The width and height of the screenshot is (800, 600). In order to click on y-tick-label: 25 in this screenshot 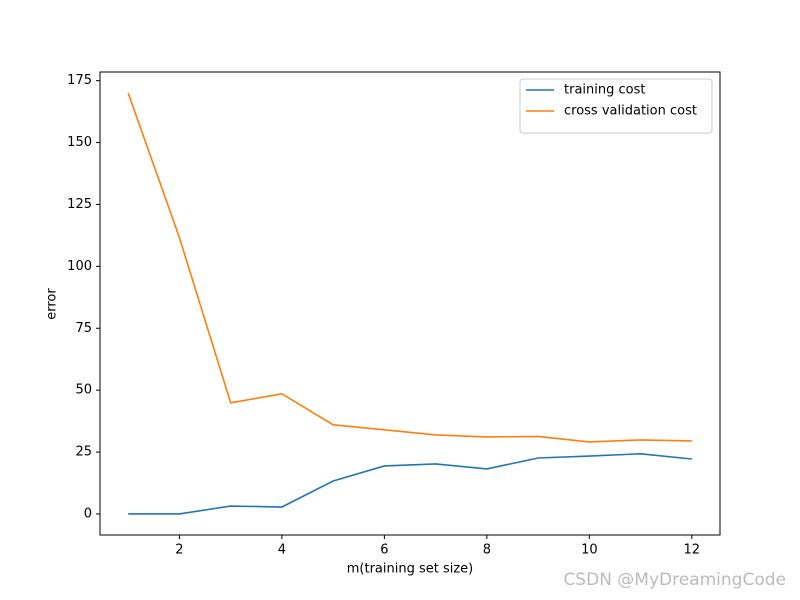, I will do `click(83, 452)`.